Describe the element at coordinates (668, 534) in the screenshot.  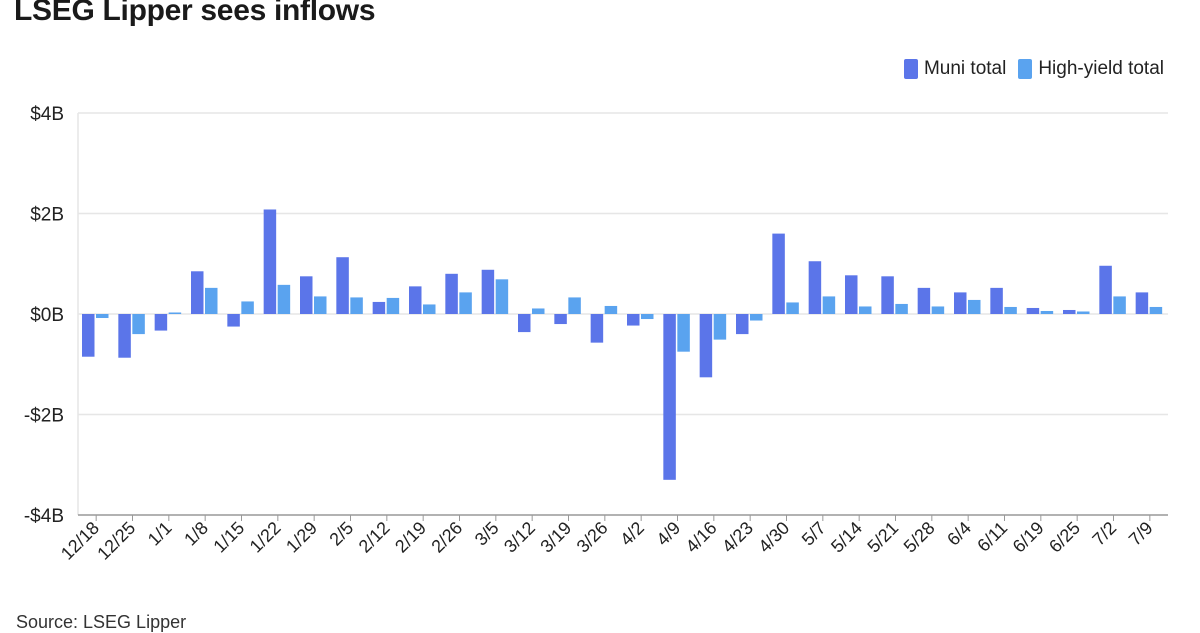
I see `x-tick-label: 4/9` at that location.